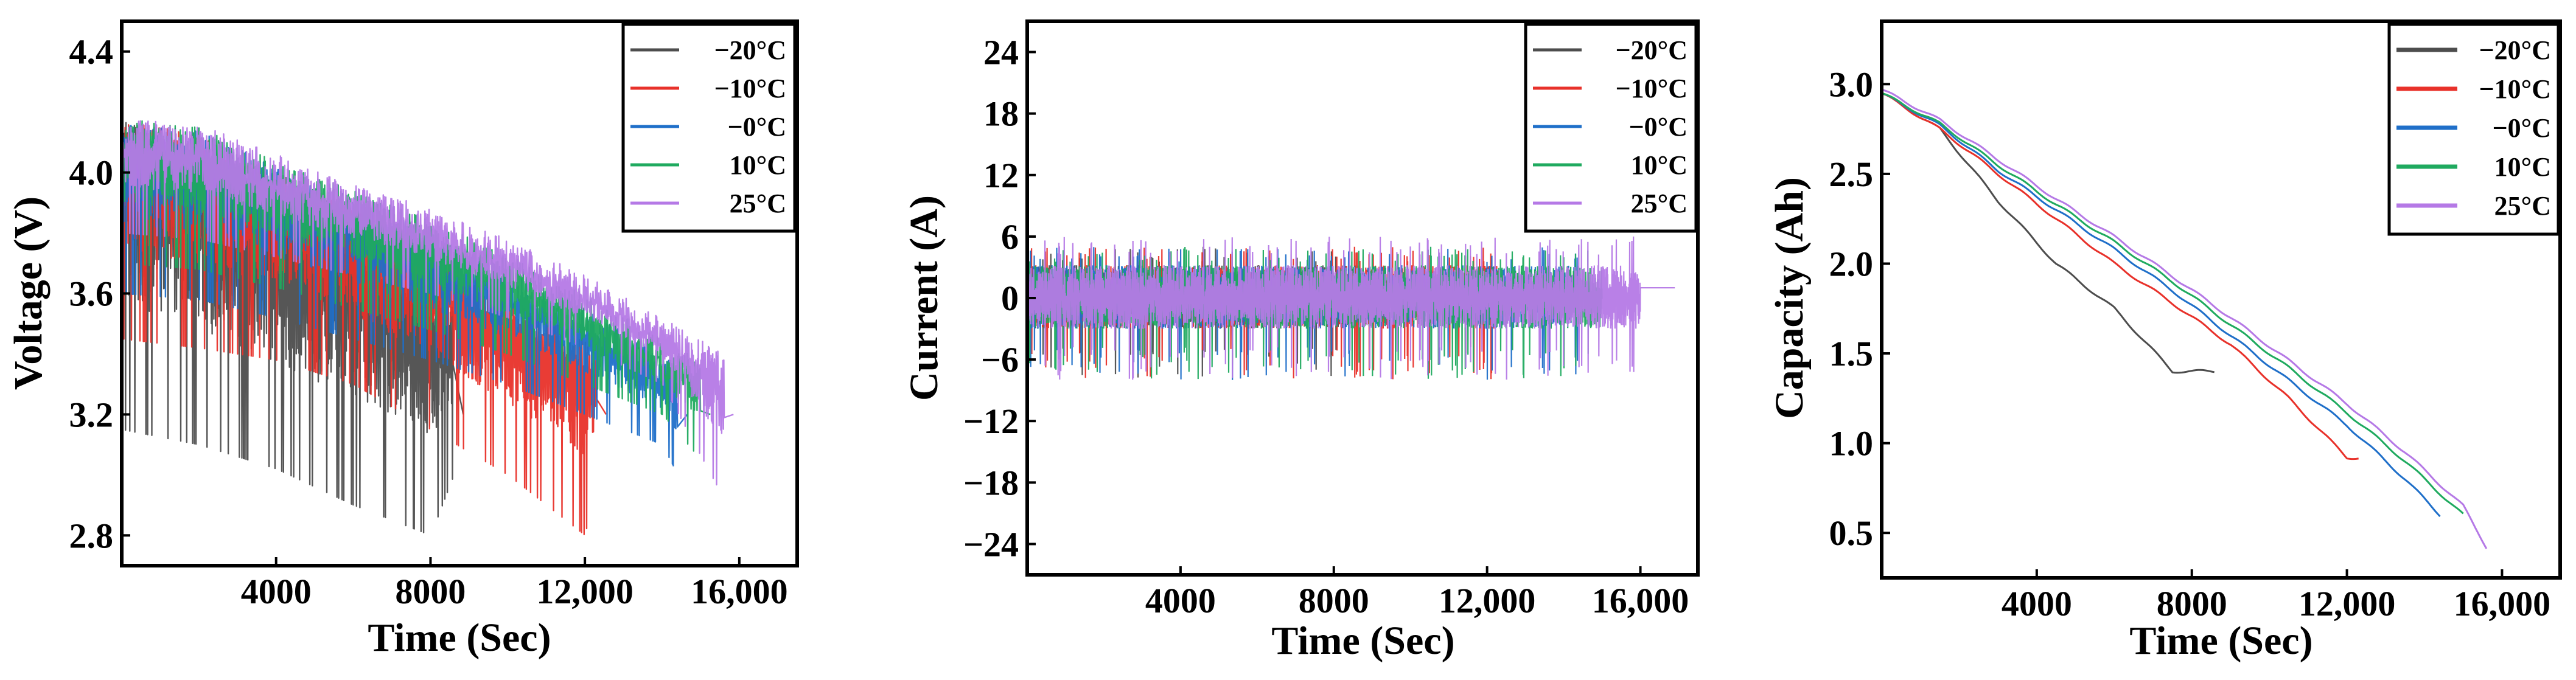 Image resolution: width=2576 pixels, height=680 pixels. What do you see at coordinates (2515, 50) in the screenshot?
I see `capacity-legend-label: −20°C` at bounding box center [2515, 50].